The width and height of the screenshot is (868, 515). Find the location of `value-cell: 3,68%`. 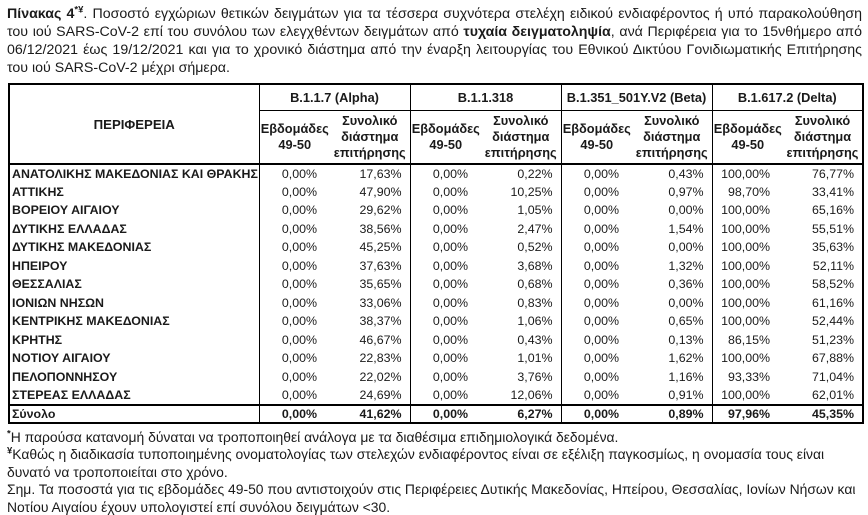

value-cell: 3,68% is located at coordinates (535, 265).